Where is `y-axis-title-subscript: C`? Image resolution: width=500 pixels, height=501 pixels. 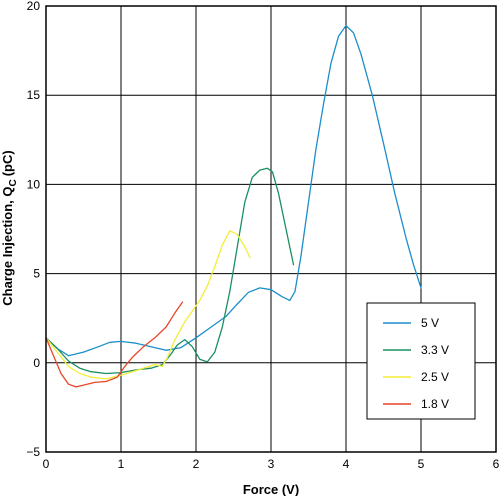
y-axis-title-subscript: C is located at coordinates (13, 182).